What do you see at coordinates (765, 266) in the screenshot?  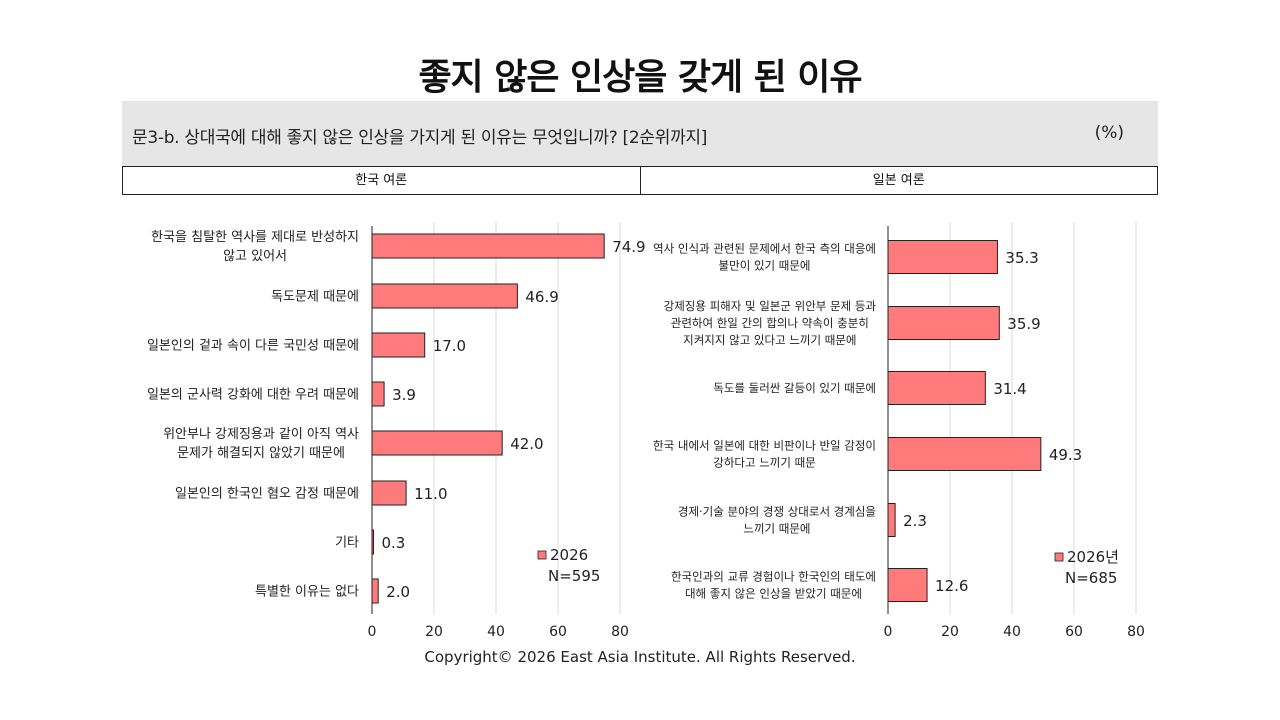 I see `category-label: 불만이 있기 때문에` at bounding box center [765, 266].